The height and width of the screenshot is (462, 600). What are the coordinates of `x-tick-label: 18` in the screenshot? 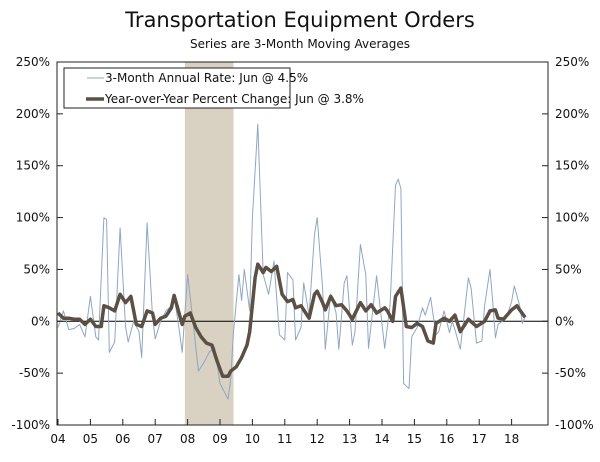 It's located at (511, 439).